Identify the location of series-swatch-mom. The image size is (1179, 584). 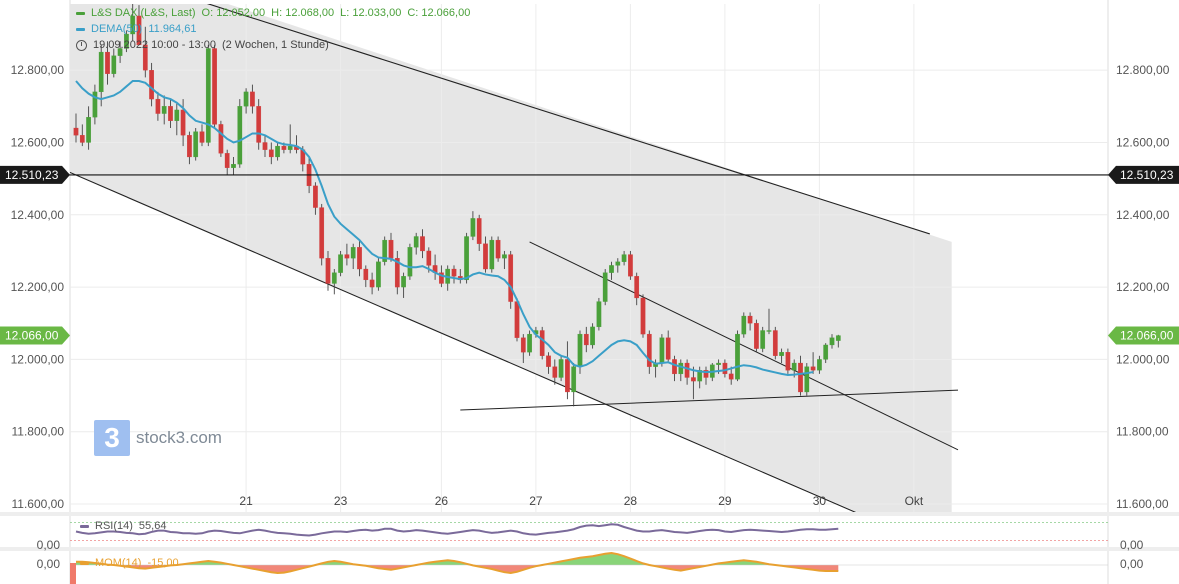
(84, 563).